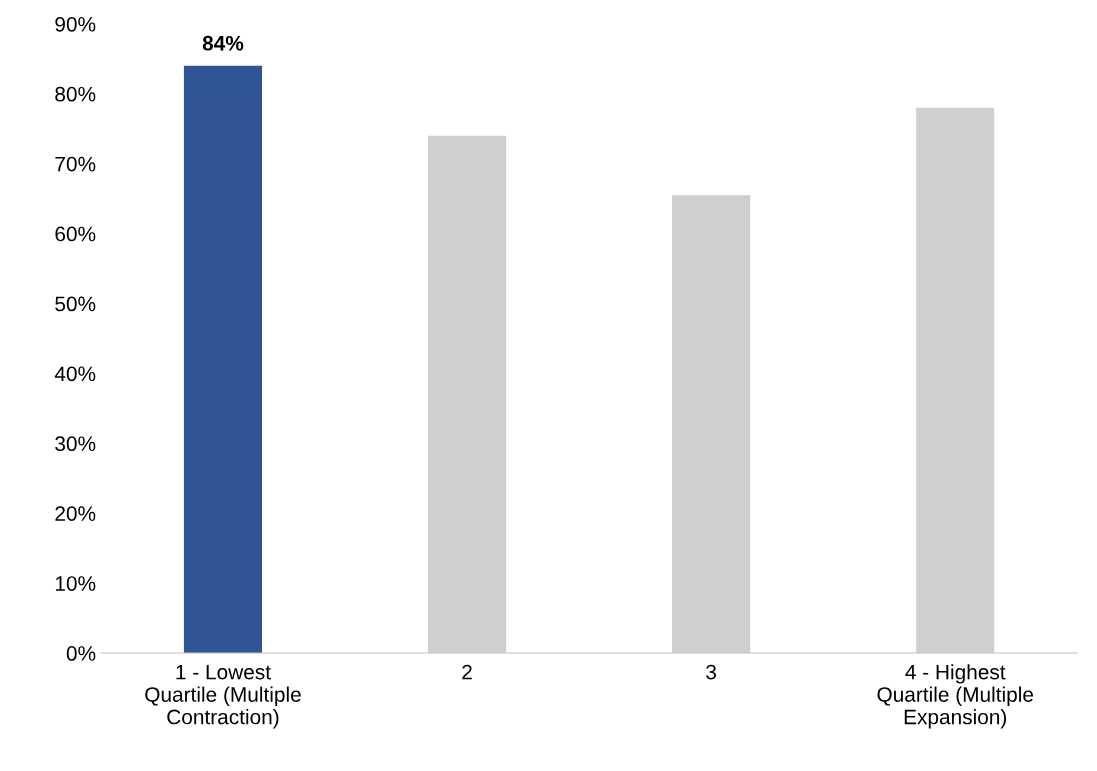 This screenshot has height=771, width=1097. I want to click on x-tick-label: 2, so click(467, 672).